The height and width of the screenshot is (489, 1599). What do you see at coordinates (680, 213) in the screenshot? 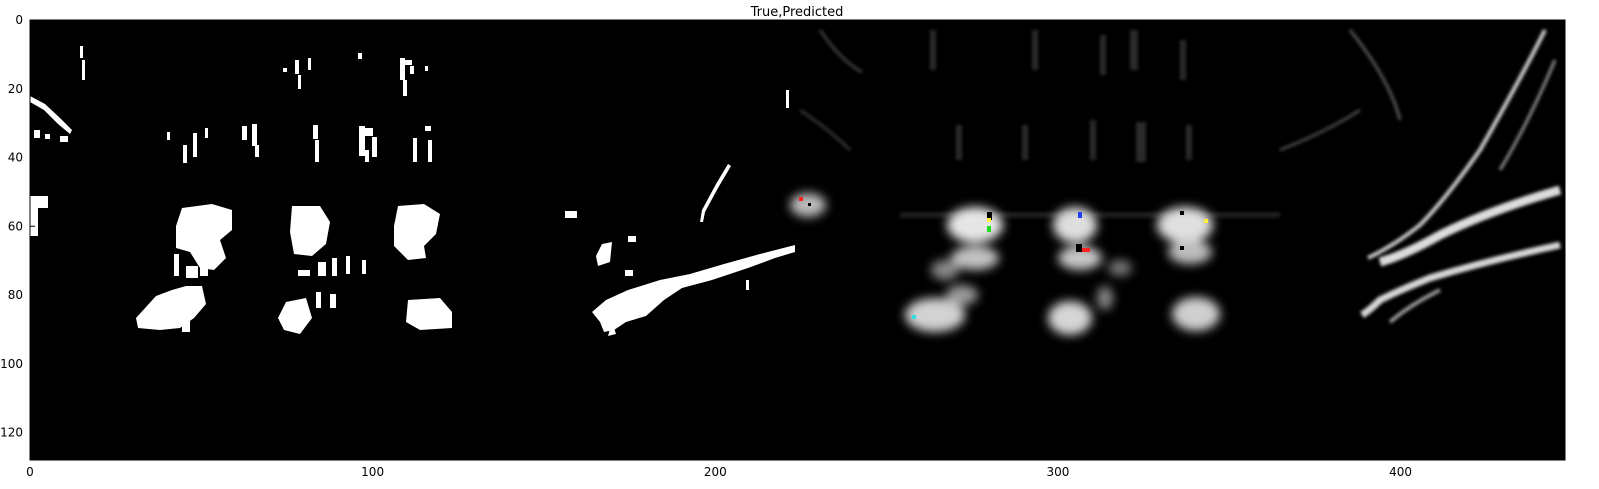
I see `mask-hand-outline` at bounding box center [680, 213].